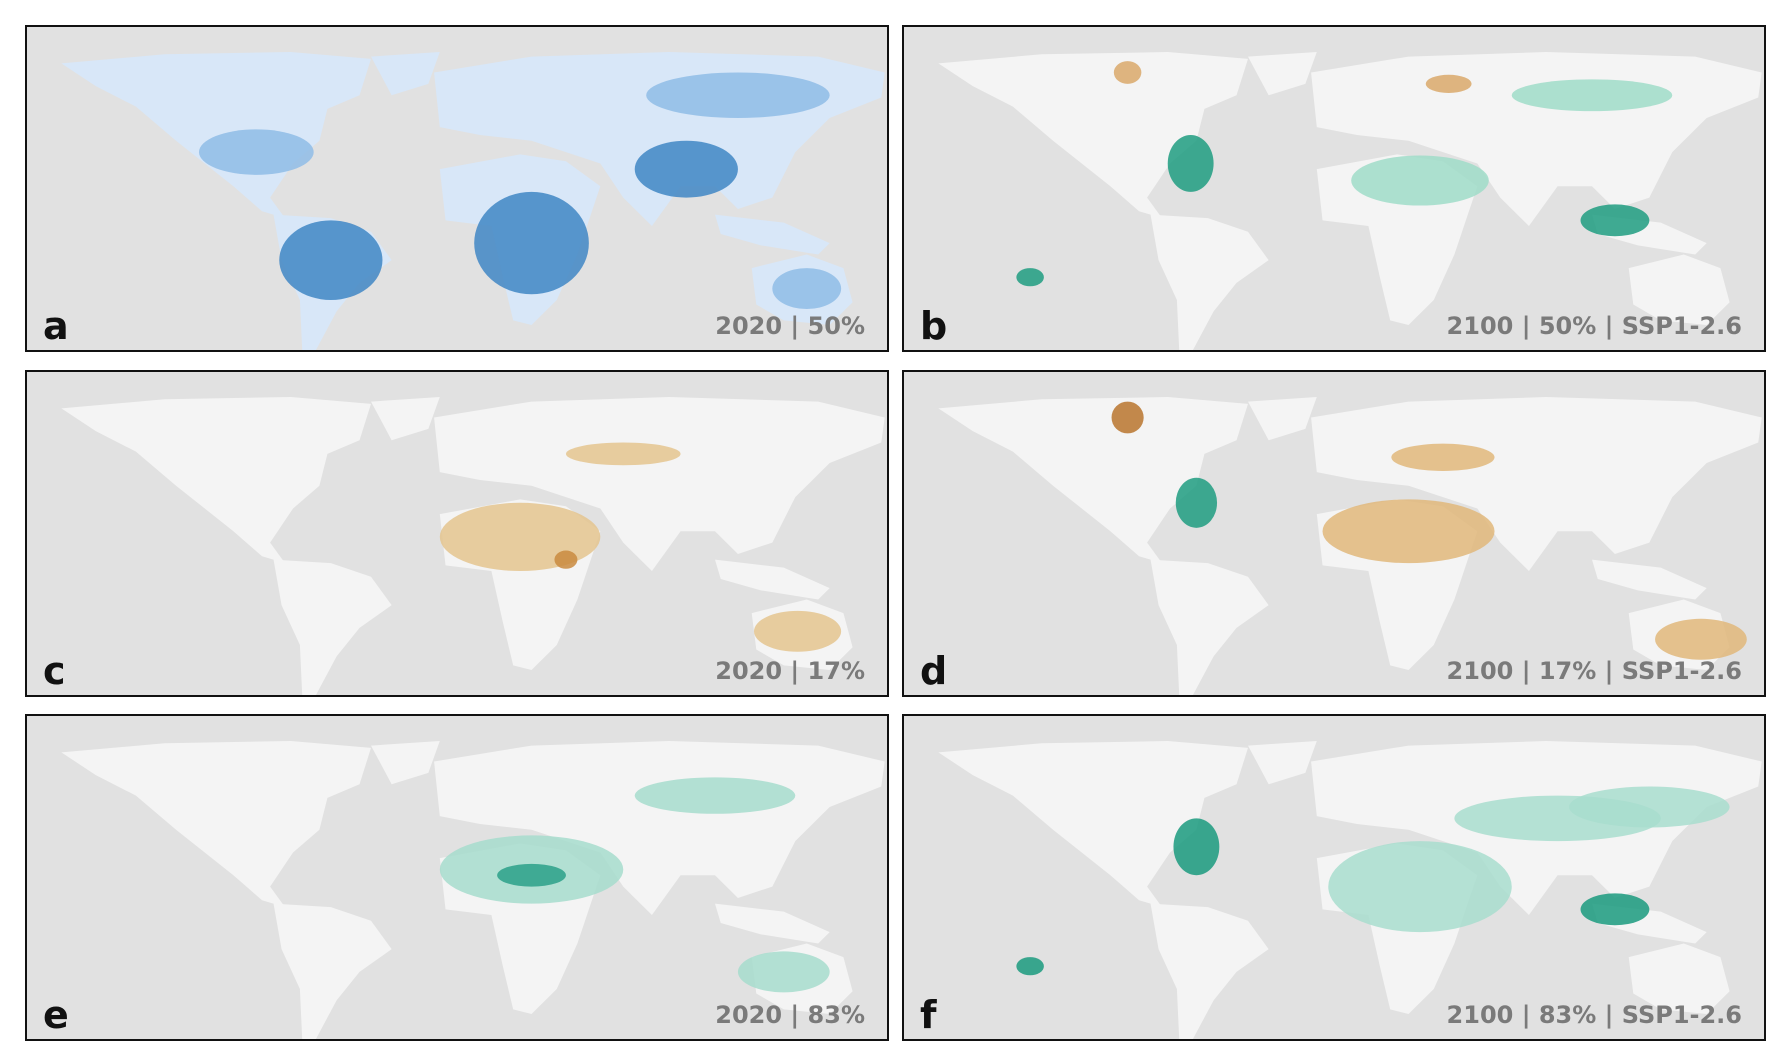 The width and height of the screenshot is (1792, 1064). Describe the element at coordinates (790, 326) in the screenshot. I see `panel-caption: 2020 | 50%` at that location.